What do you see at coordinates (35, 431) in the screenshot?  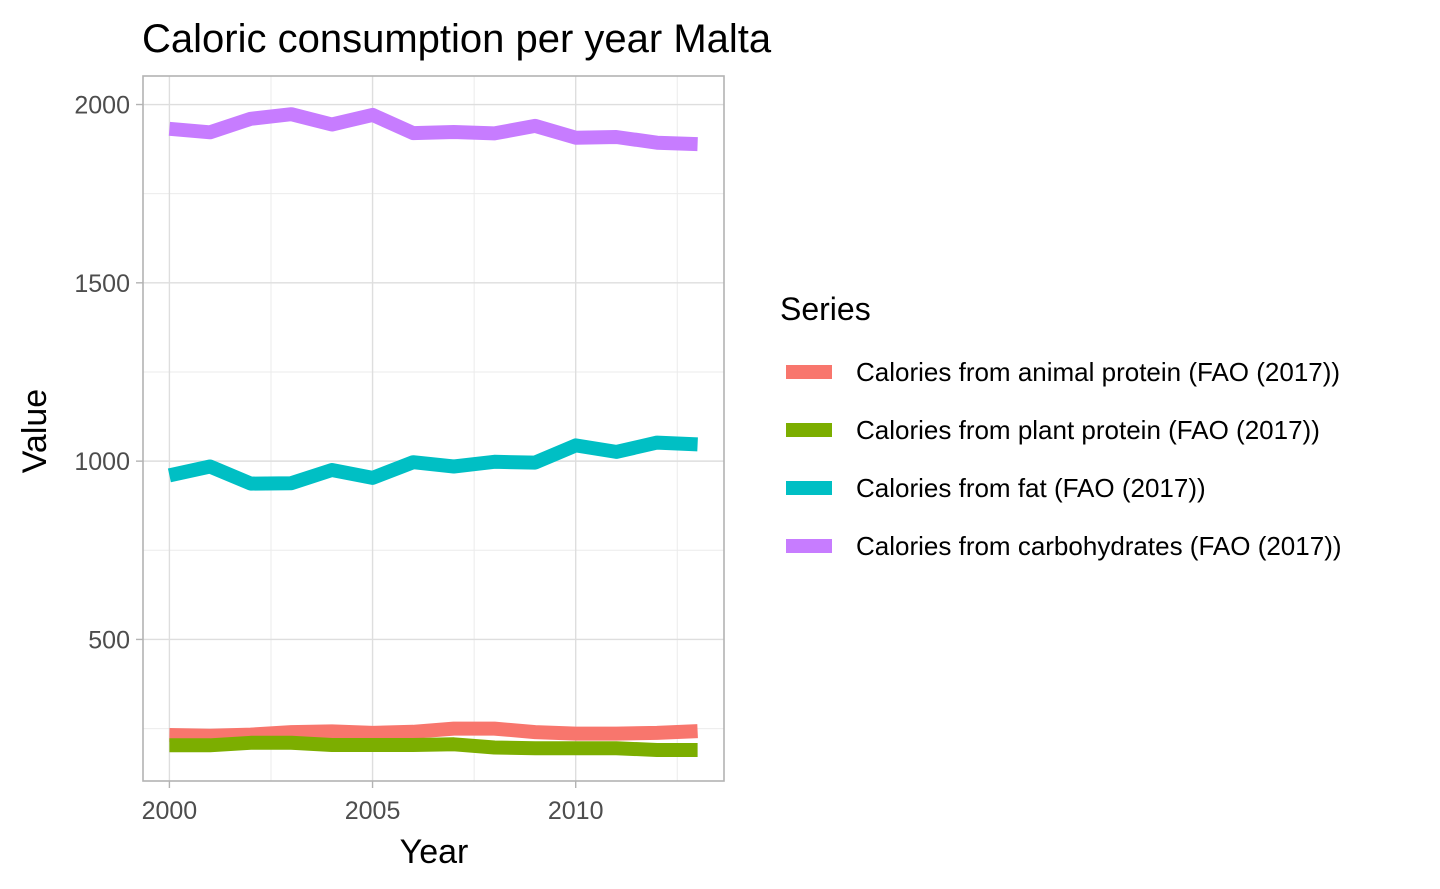 I see `y-axis-title: Value` at bounding box center [35, 431].